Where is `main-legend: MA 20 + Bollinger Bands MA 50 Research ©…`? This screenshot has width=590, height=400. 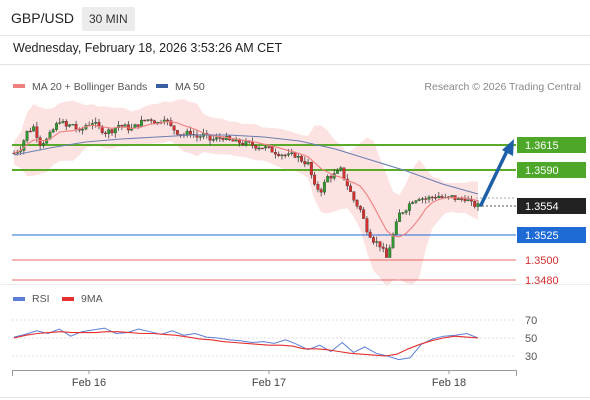
main-legend: MA 20 + Bollinger Bands MA 50 Research ©… is located at coordinates (297, 87).